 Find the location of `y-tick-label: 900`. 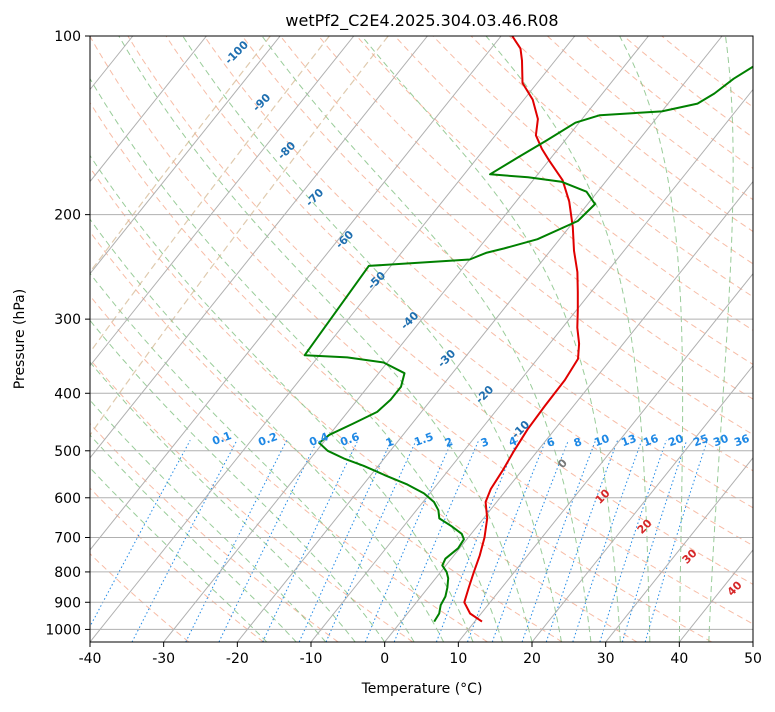

y-tick-label: 900 is located at coordinates (67, 603).